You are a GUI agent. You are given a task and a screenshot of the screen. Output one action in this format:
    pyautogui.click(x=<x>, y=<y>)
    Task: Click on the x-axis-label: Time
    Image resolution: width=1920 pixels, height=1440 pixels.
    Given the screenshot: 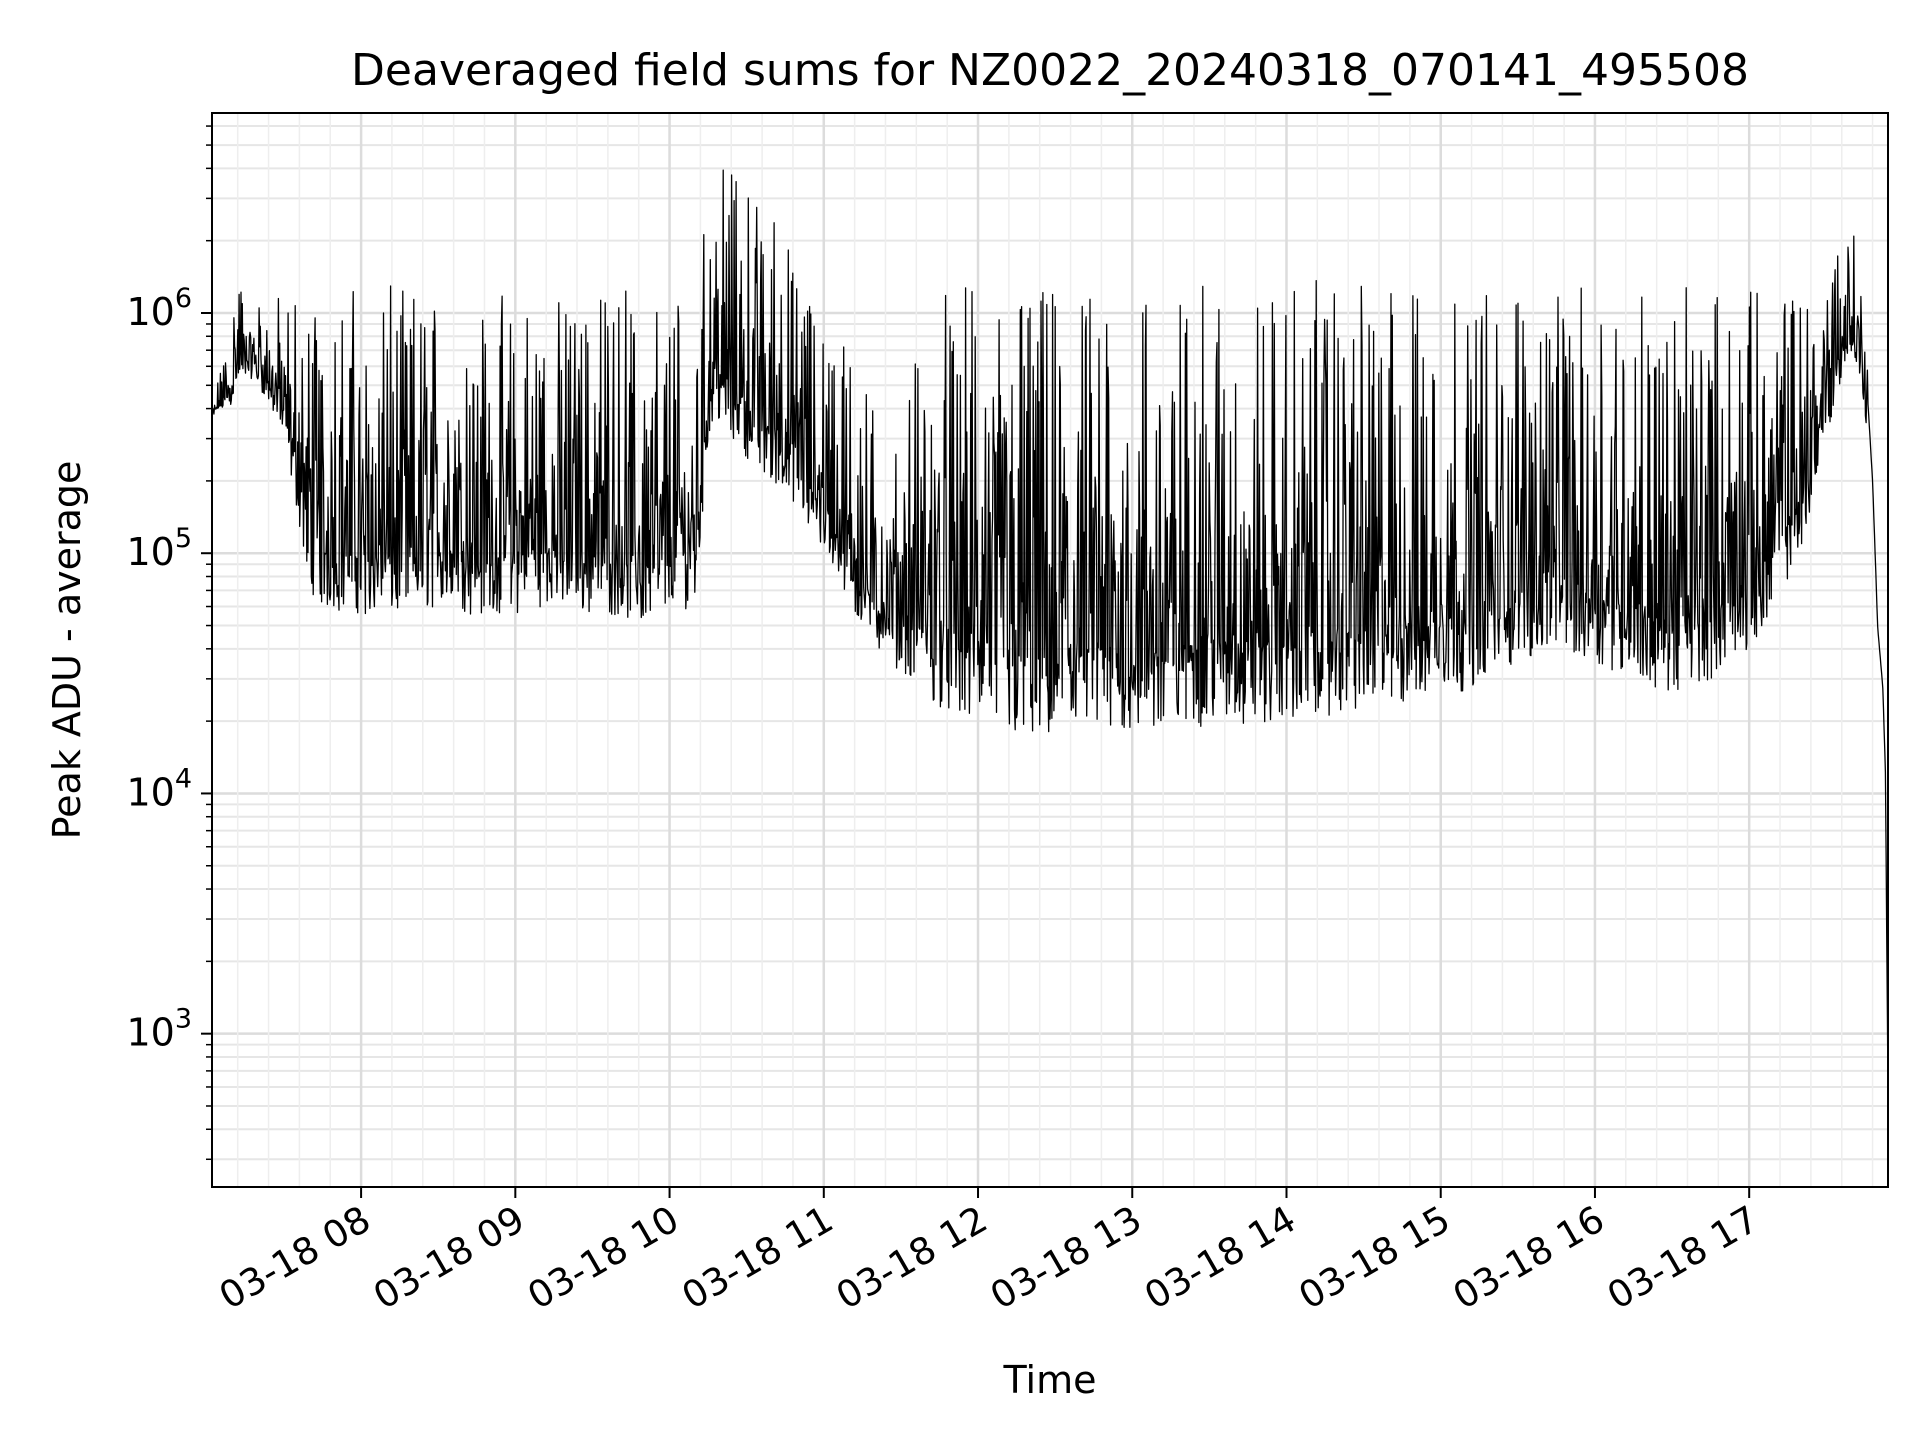 What is the action you would take?
    pyautogui.click(x=1050, y=1380)
    